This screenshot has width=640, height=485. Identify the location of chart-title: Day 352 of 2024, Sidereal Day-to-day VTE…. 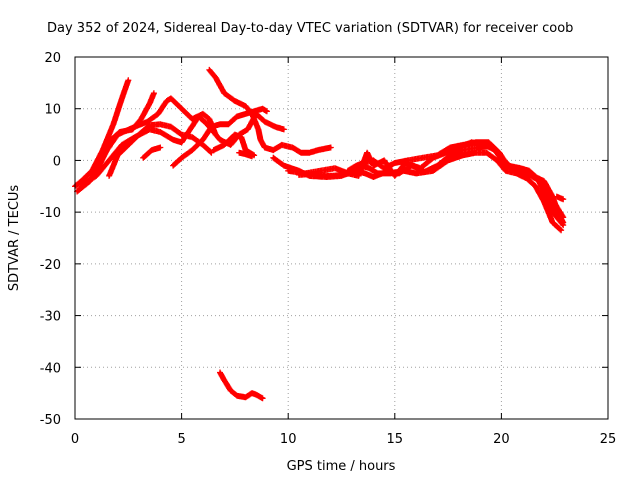
(310, 28).